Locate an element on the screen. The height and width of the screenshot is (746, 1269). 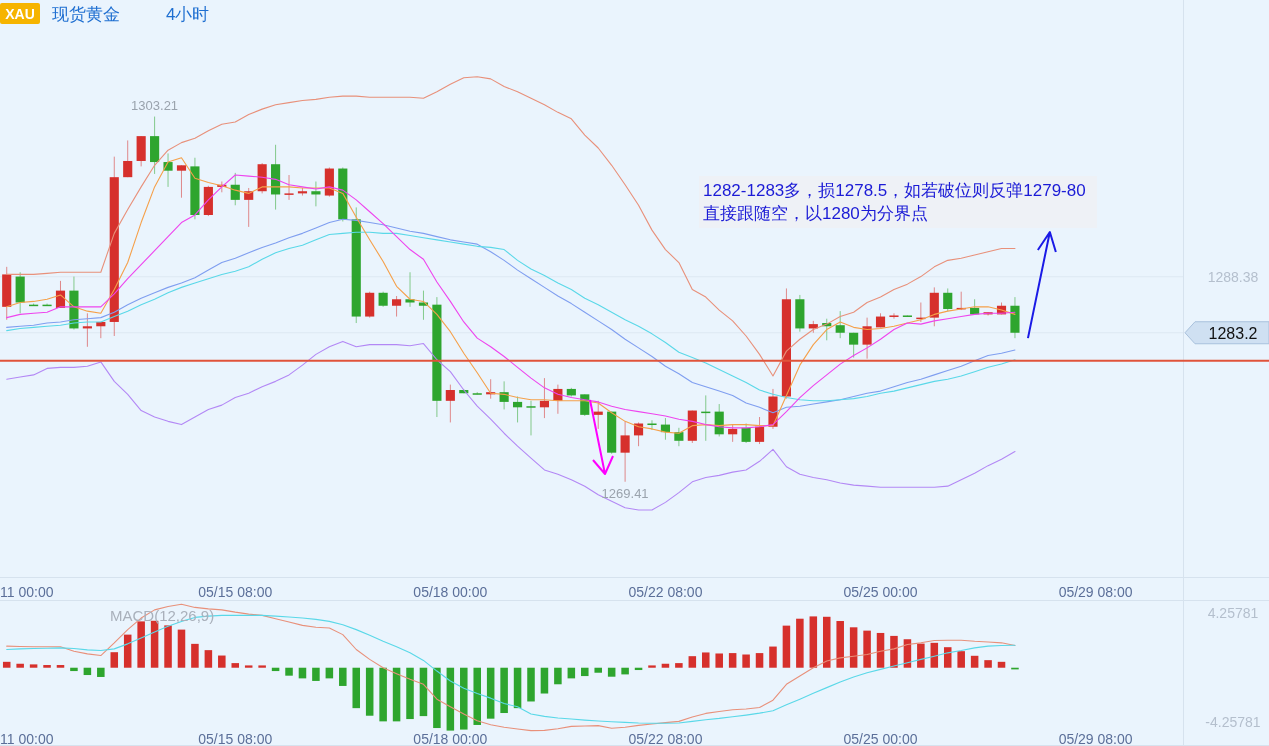
annotation: 1282-1283多，损1278.5，如若破位则反弹1279-80直接跟随空，以1280为分界点 is located at coordinates (894, 202).